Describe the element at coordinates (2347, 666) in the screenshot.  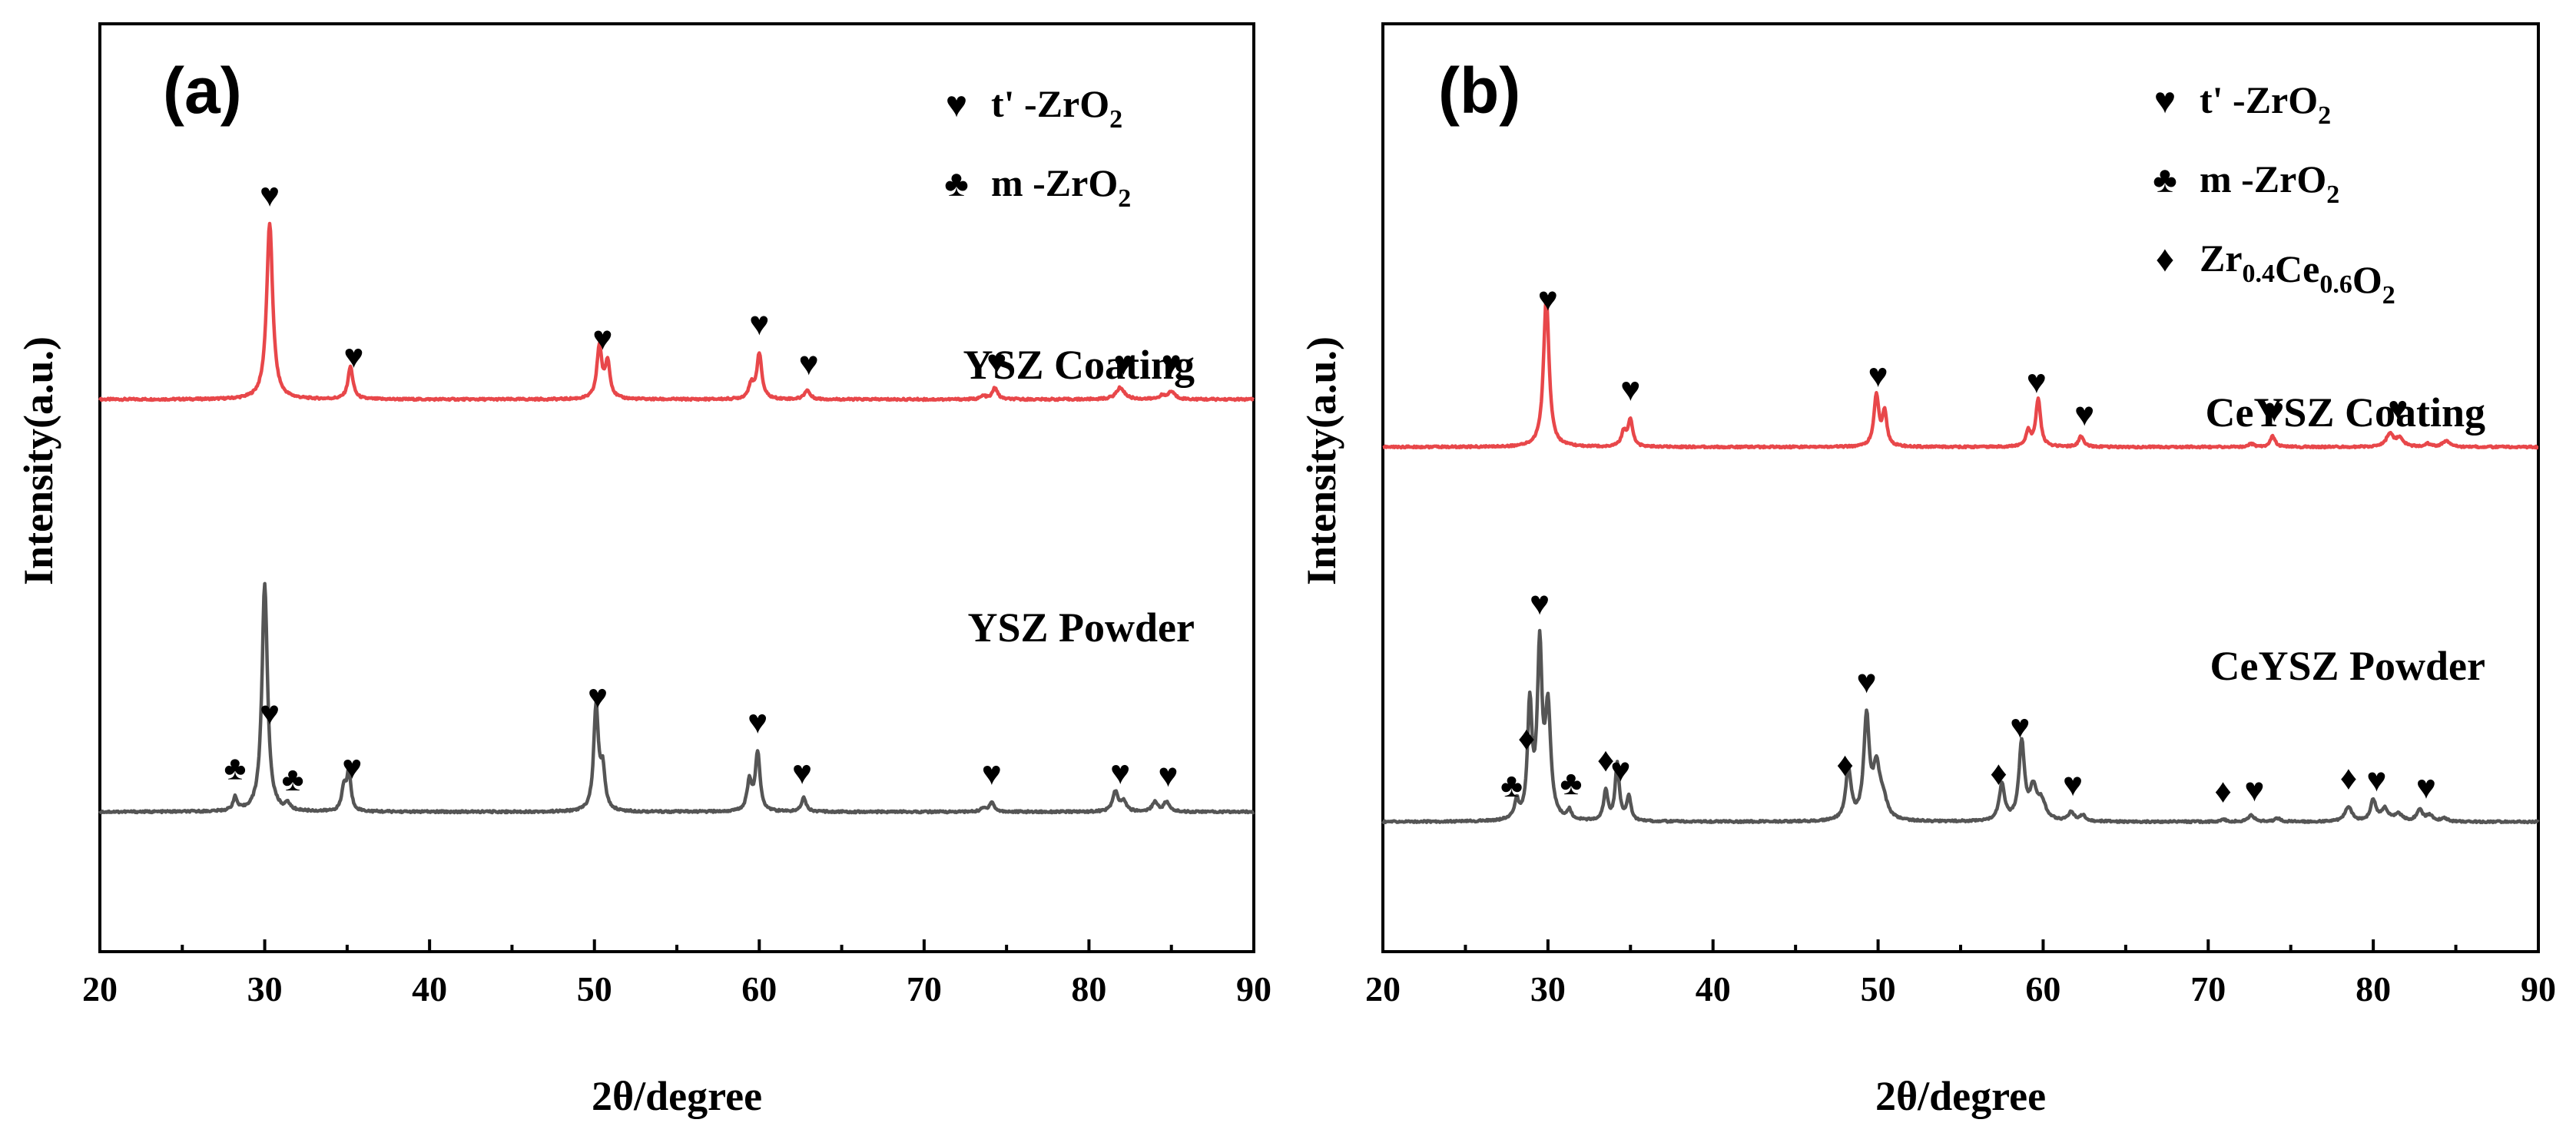
I see `series-label: CeYSZ Powder` at that location.